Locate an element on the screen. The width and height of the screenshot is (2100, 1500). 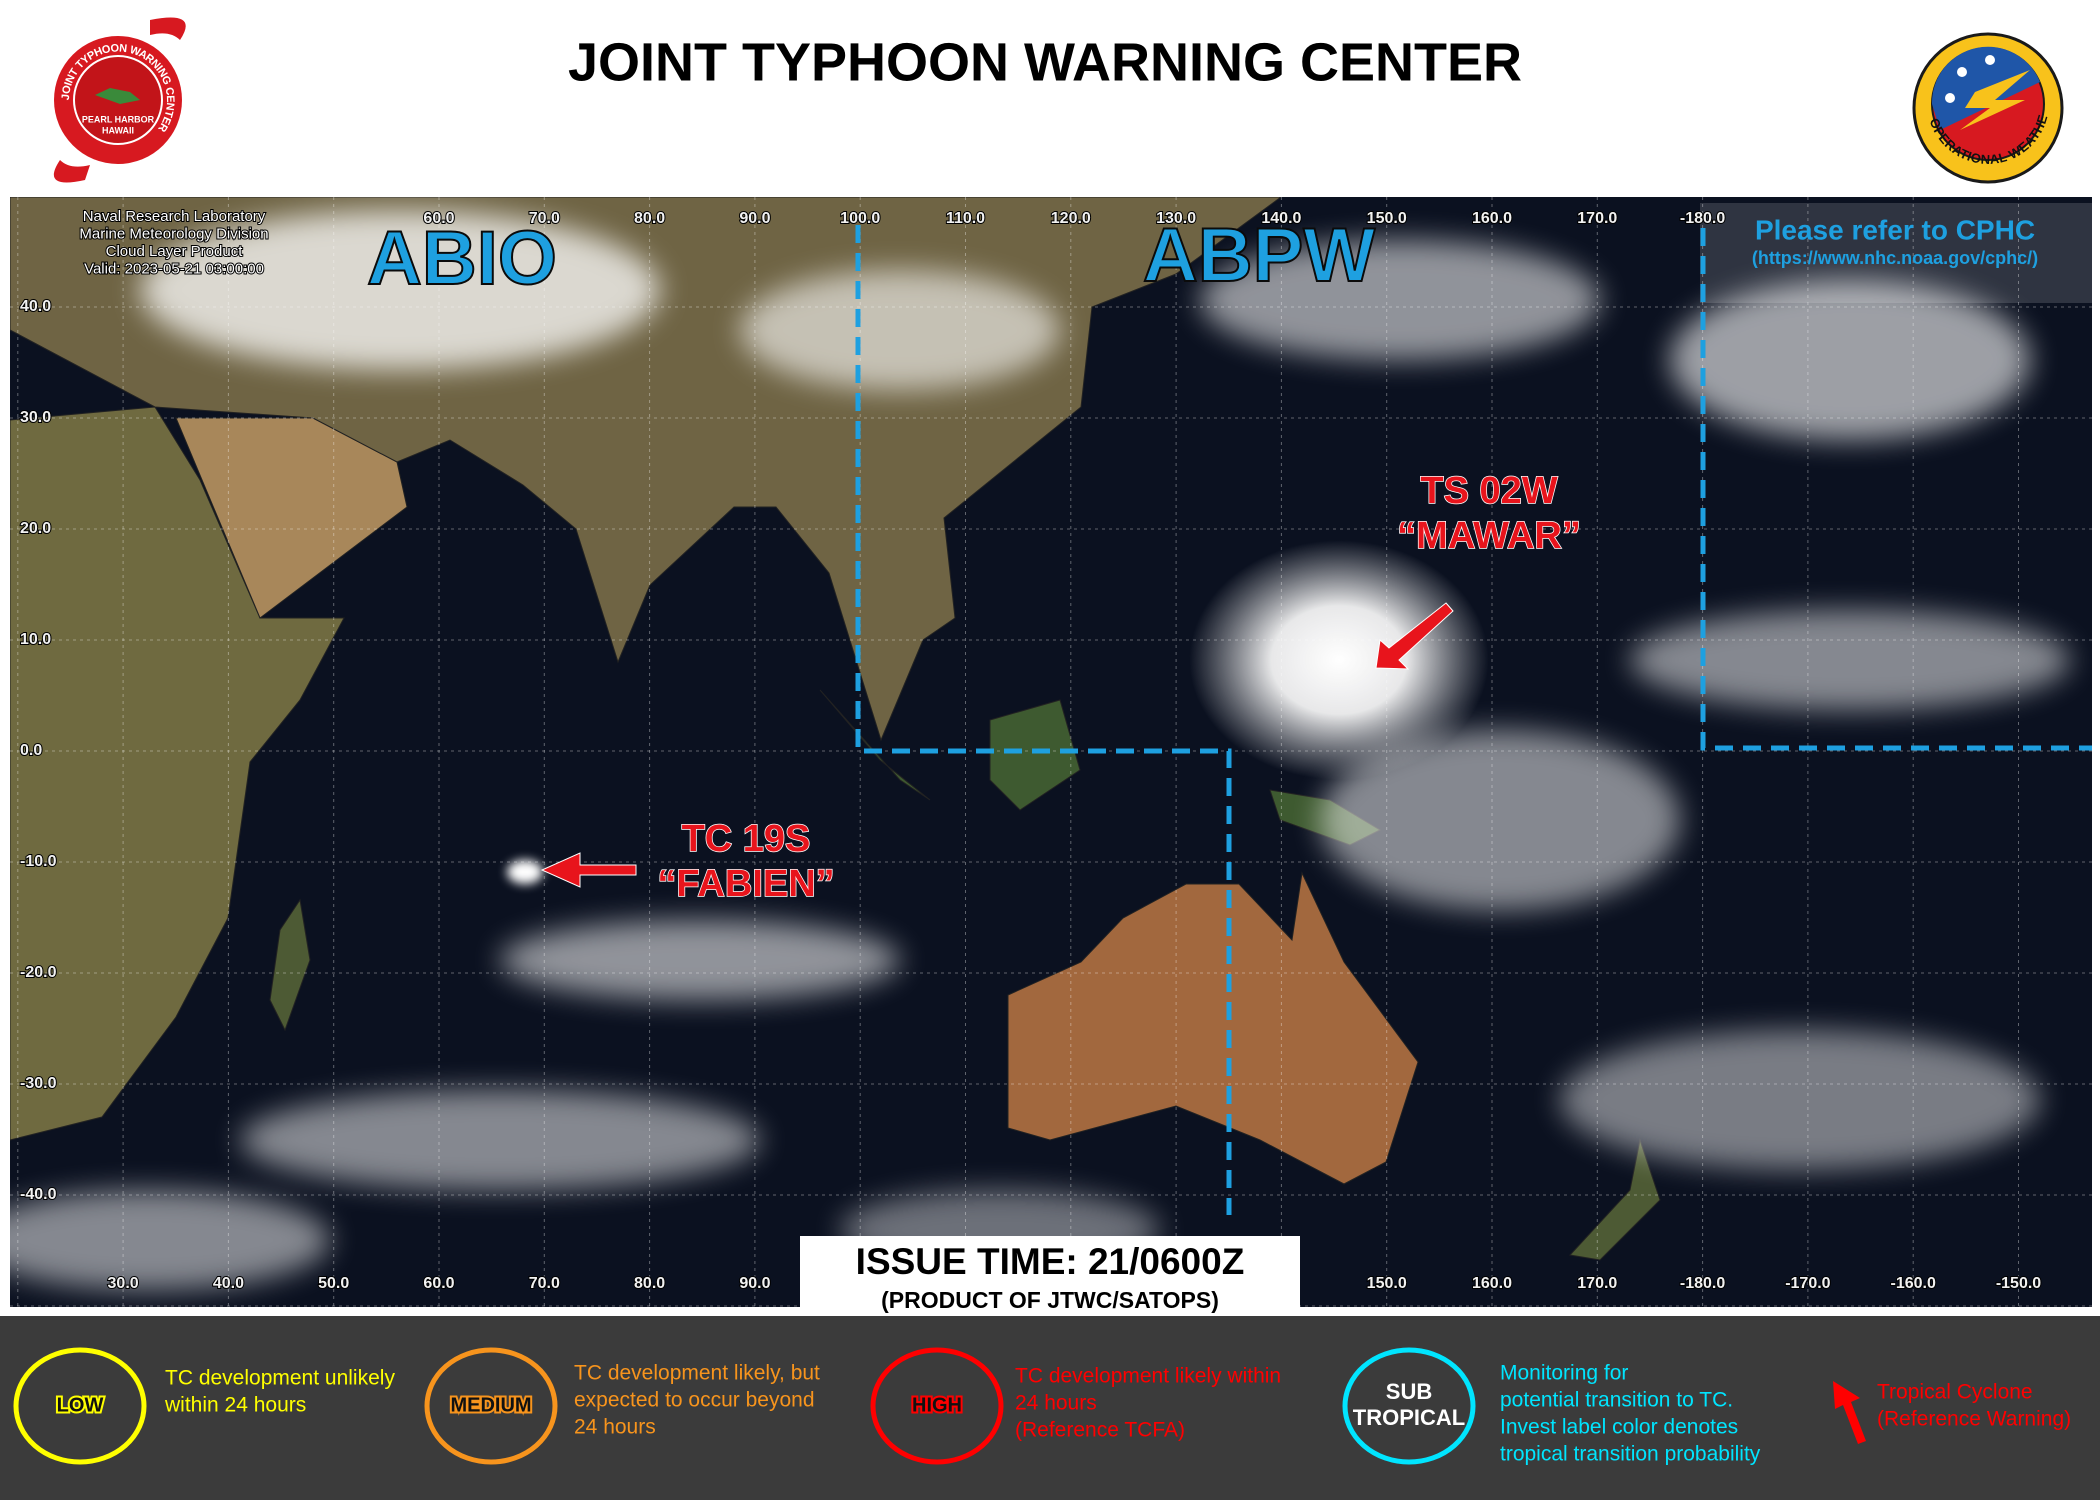
issue-time: ISSUE TIME: 21/0600Z is located at coordinates (1050, 1261).